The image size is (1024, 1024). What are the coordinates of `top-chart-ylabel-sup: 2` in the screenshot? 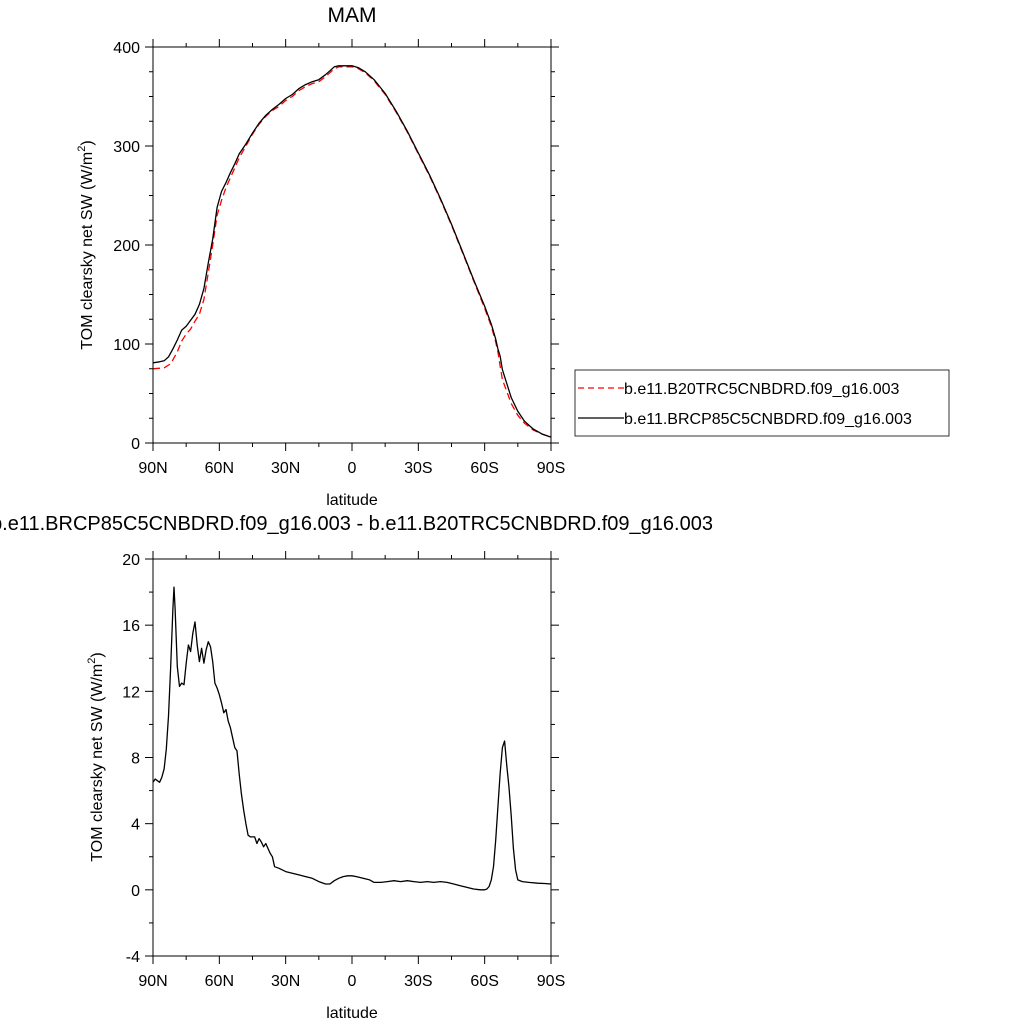 It's located at (82, 149).